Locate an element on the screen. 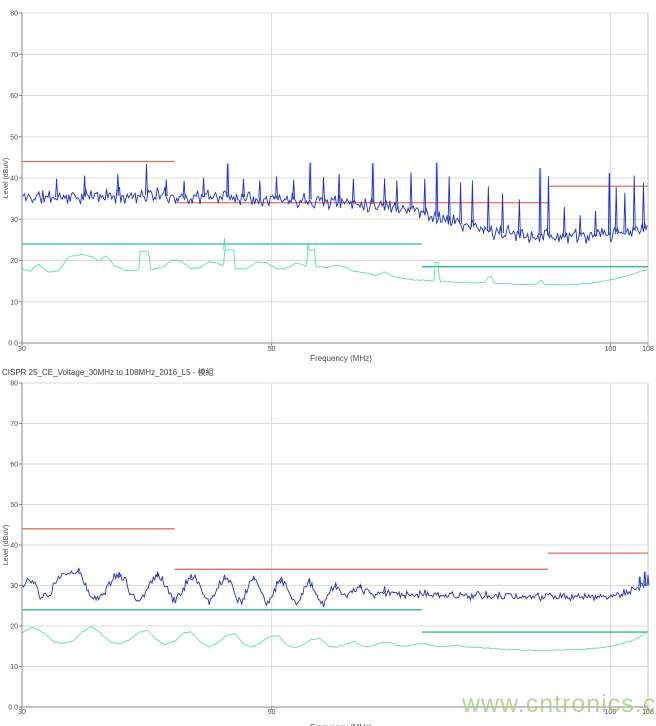  y-tick-label: 60 is located at coordinates (14, 96).